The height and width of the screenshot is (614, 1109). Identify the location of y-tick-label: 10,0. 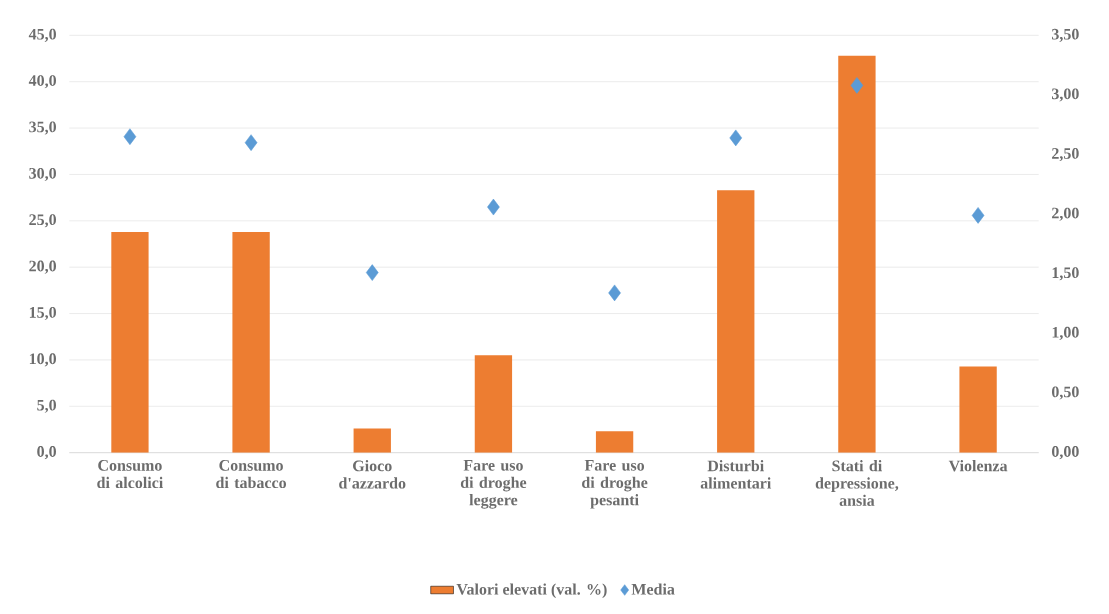
(43, 360).